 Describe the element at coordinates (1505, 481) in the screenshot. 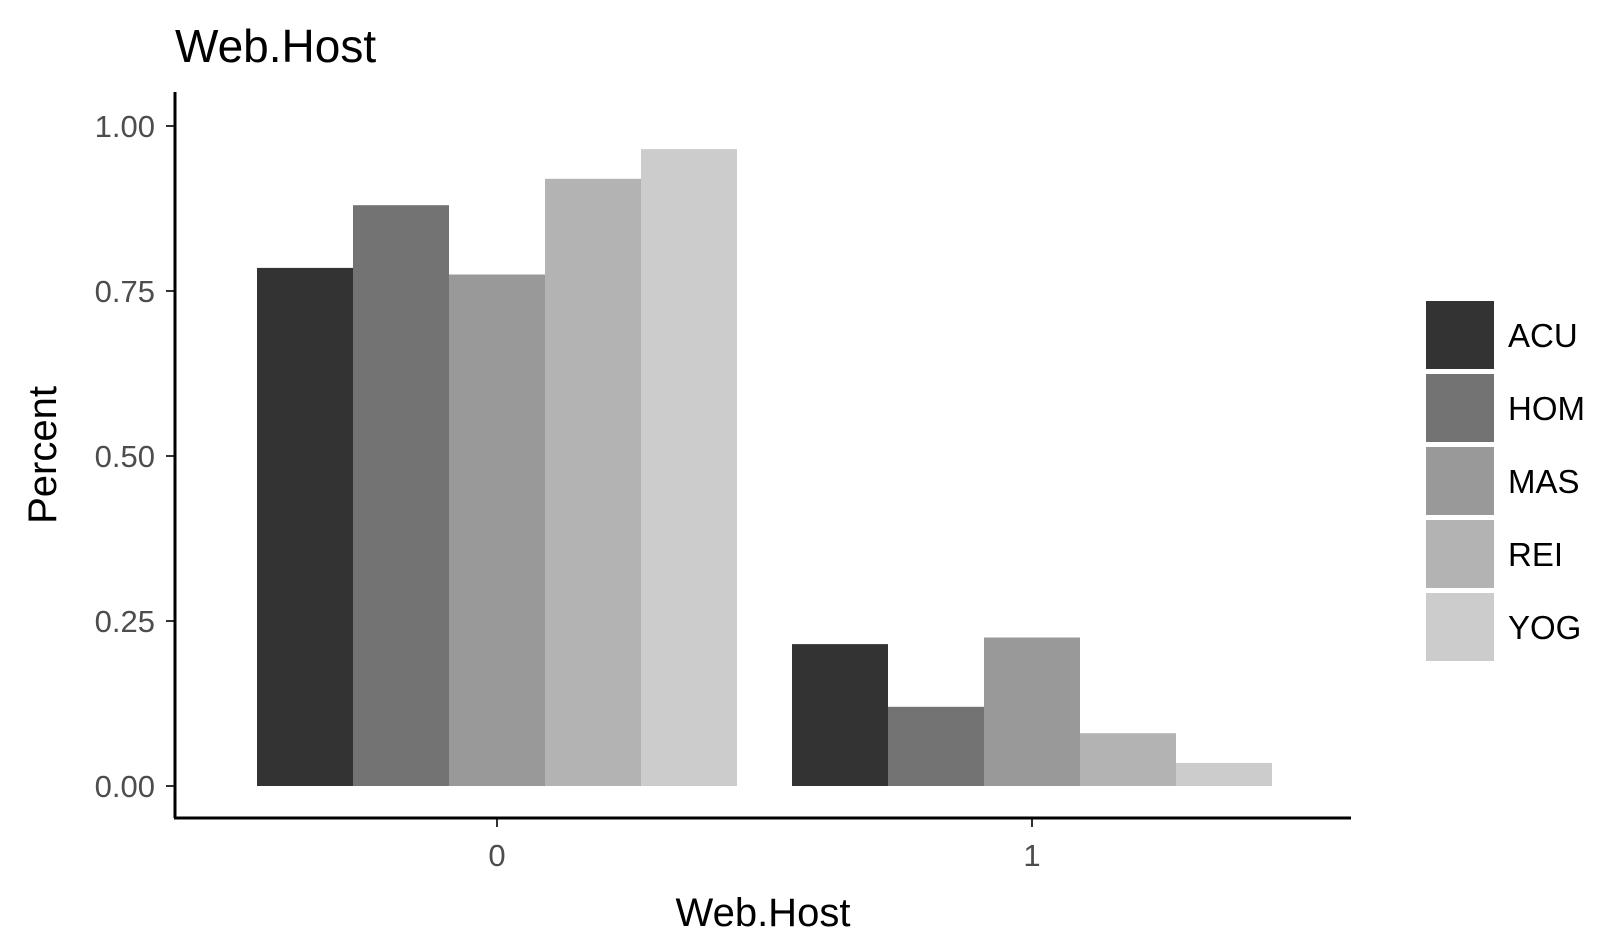

I see `legend: ACU HOM MAS REI YOG` at that location.